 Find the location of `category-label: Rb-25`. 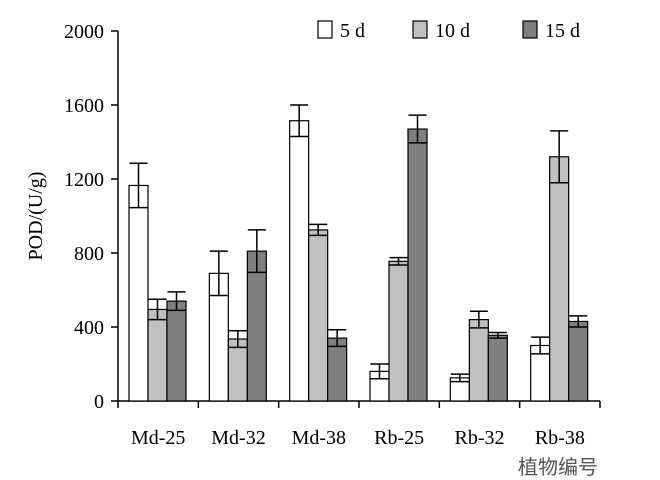

category-label: Rb-25 is located at coordinates (399, 438).